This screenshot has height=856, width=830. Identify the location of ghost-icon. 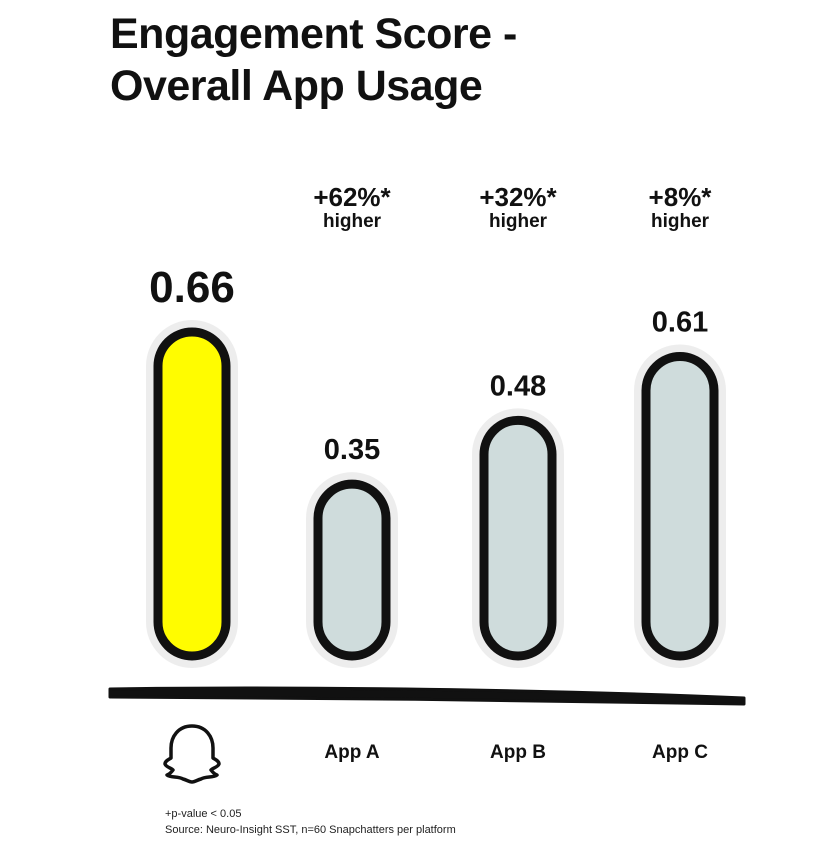
(192, 754).